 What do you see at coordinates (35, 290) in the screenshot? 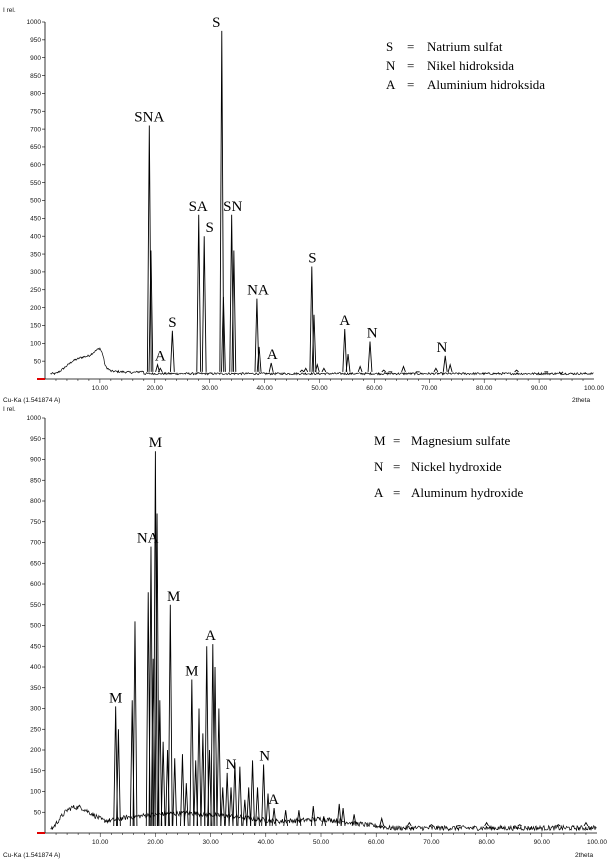
I see `y-tick-label: 250` at bounding box center [35, 290].